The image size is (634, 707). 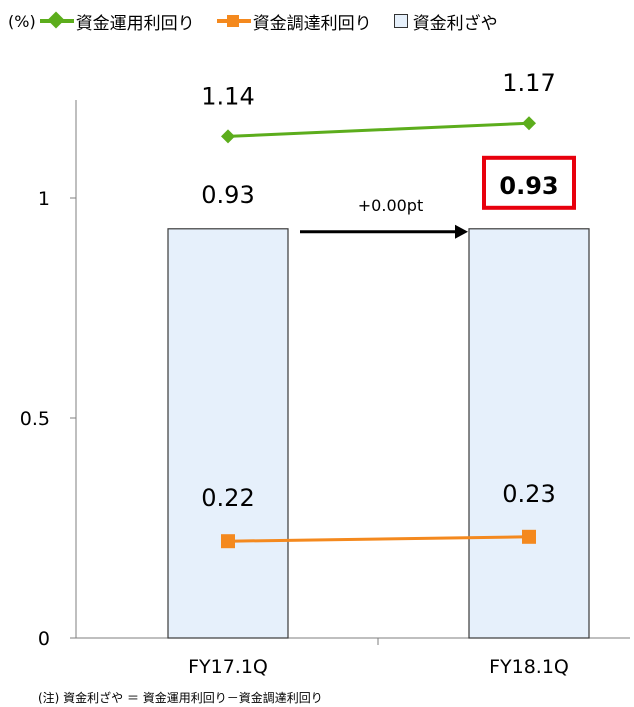 I want to click on y-tick-label: 0, so click(x=44, y=639).